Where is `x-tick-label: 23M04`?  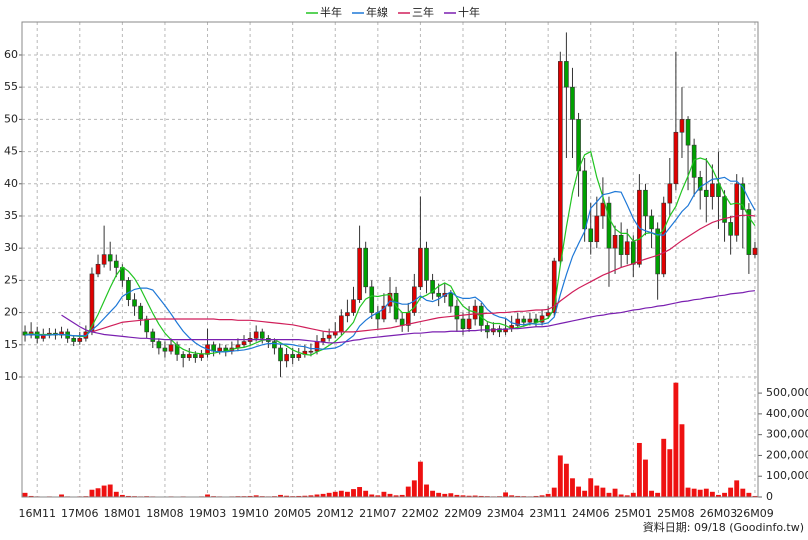 x-tick-label: 23M04 is located at coordinates (506, 513).